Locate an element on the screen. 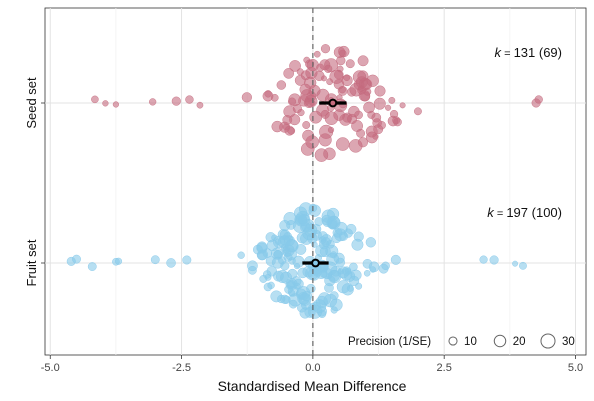  x-tick-label: 0.0 is located at coordinates (312, 368).